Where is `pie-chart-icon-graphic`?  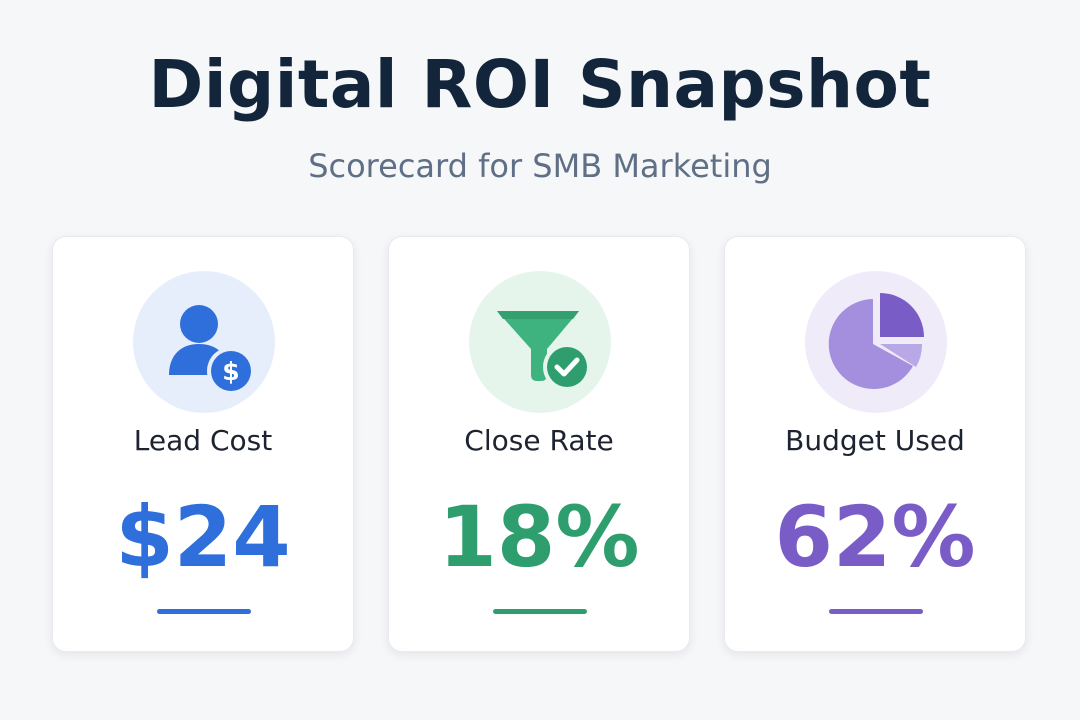
pie-chart-icon-graphic is located at coordinates (876, 341).